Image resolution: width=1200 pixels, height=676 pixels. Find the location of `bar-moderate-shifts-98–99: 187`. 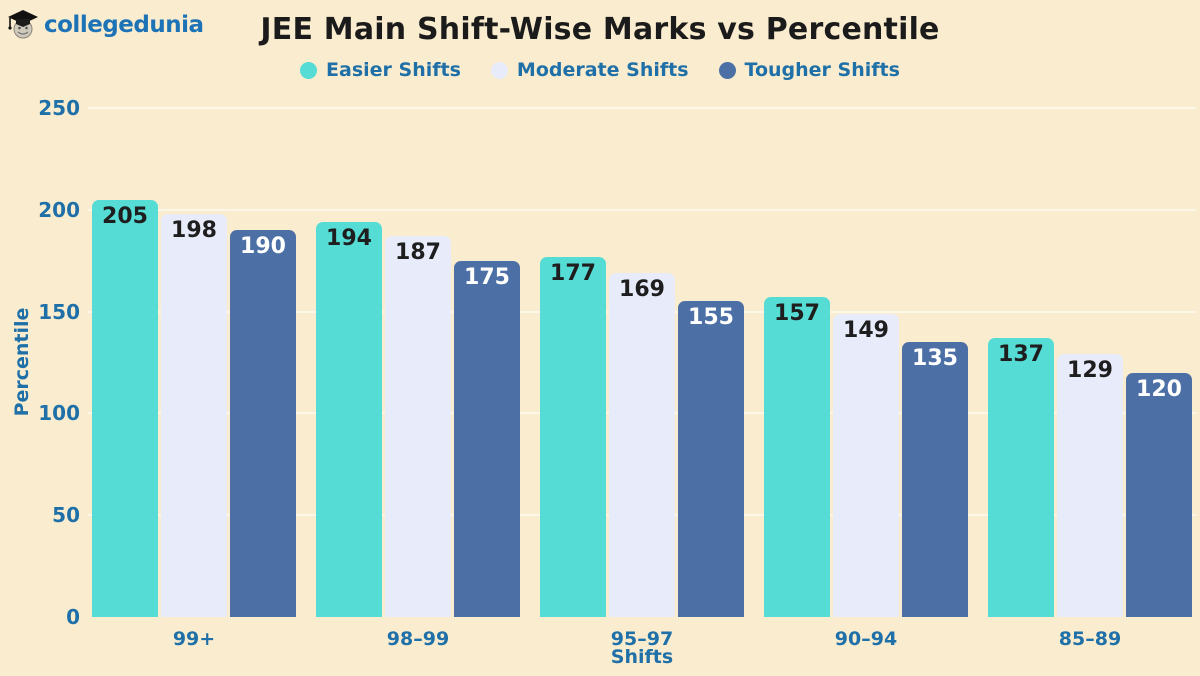

bar-moderate-shifts-98–99: 187 is located at coordinates (418, 426).